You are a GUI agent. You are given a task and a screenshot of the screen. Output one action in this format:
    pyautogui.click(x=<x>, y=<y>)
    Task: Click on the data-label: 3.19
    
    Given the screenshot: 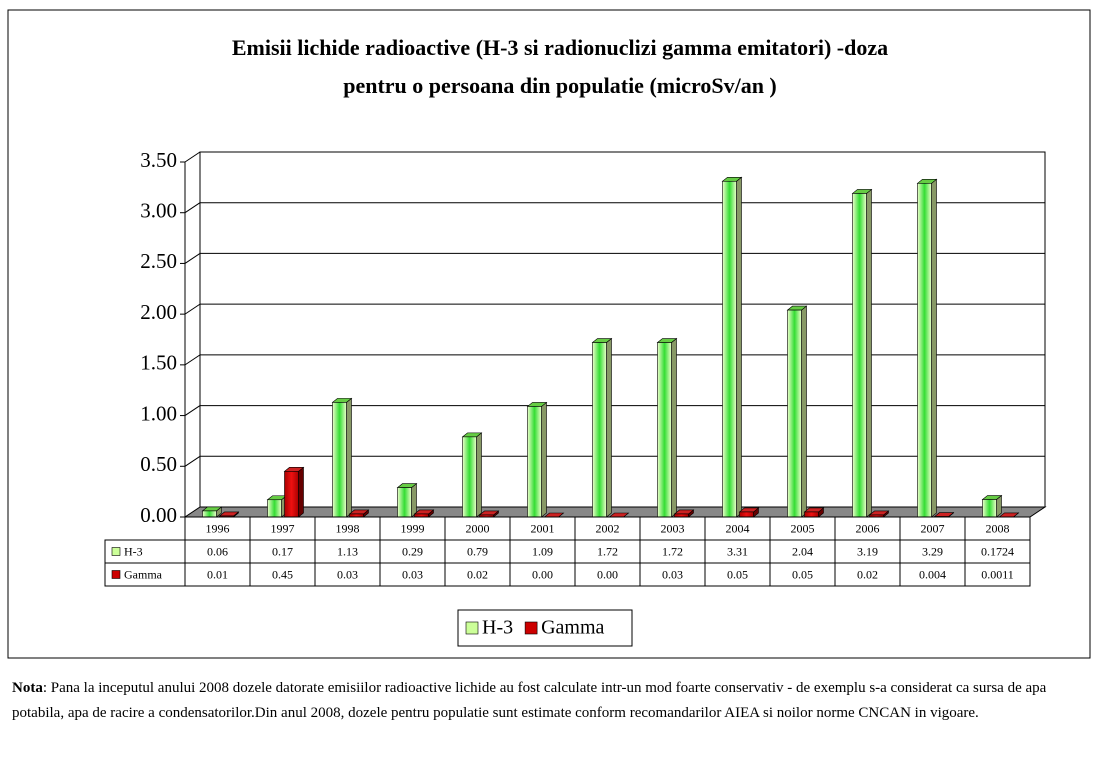 What is the action you would take?
    pyautogui.click(x=867, y=551)
    